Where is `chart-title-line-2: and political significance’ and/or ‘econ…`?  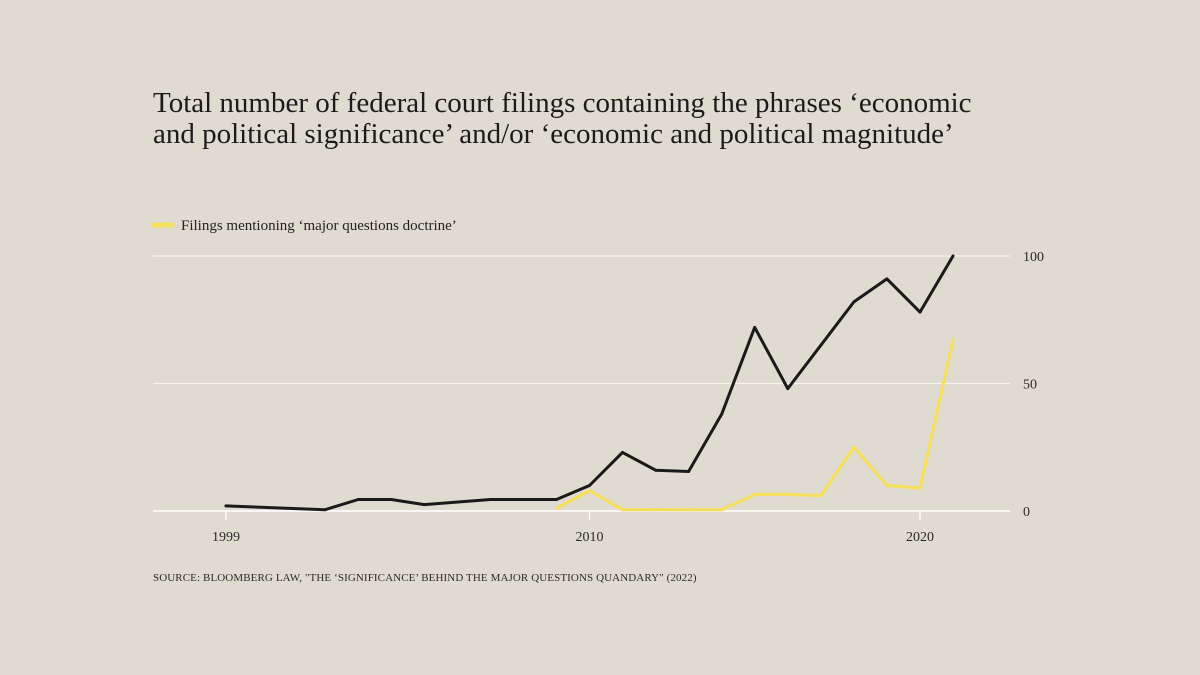
chart-title-line-2: and political significance’ and/or ‘econ… is located at coordinates (553, 134).